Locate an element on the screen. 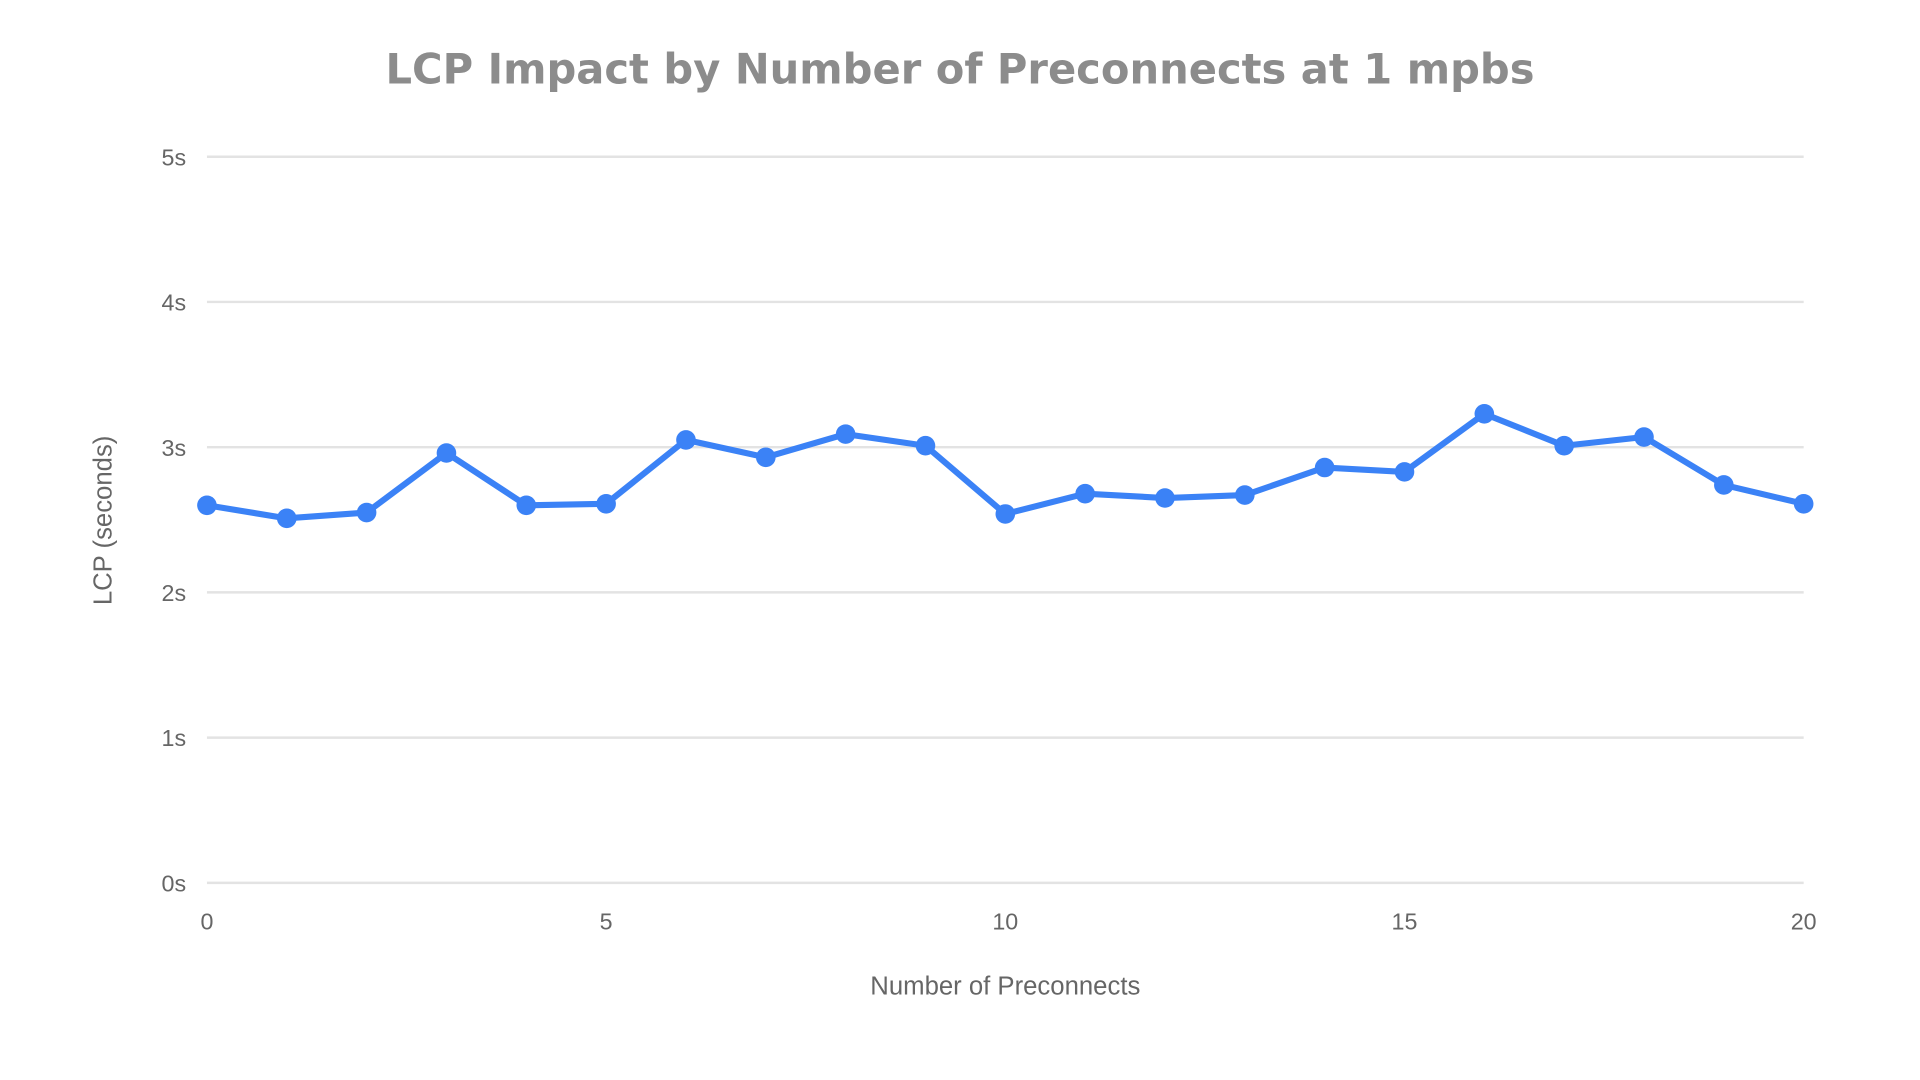 This screenshot has height=1080, width=1920. x-tick-label: 15 is located at coordinates (1405, 921).